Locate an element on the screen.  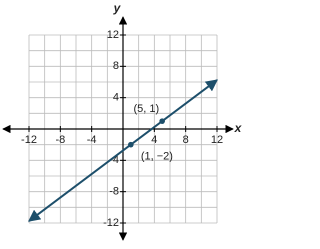
y-axis-label: y is located at coordinates (117, 8).